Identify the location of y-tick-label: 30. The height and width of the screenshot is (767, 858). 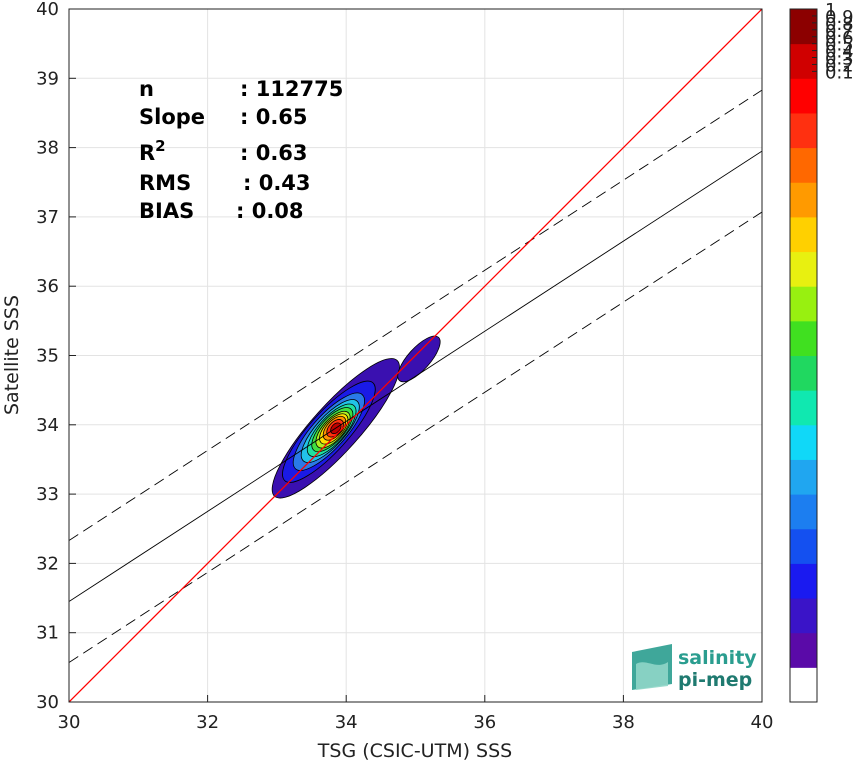
(47, 702).